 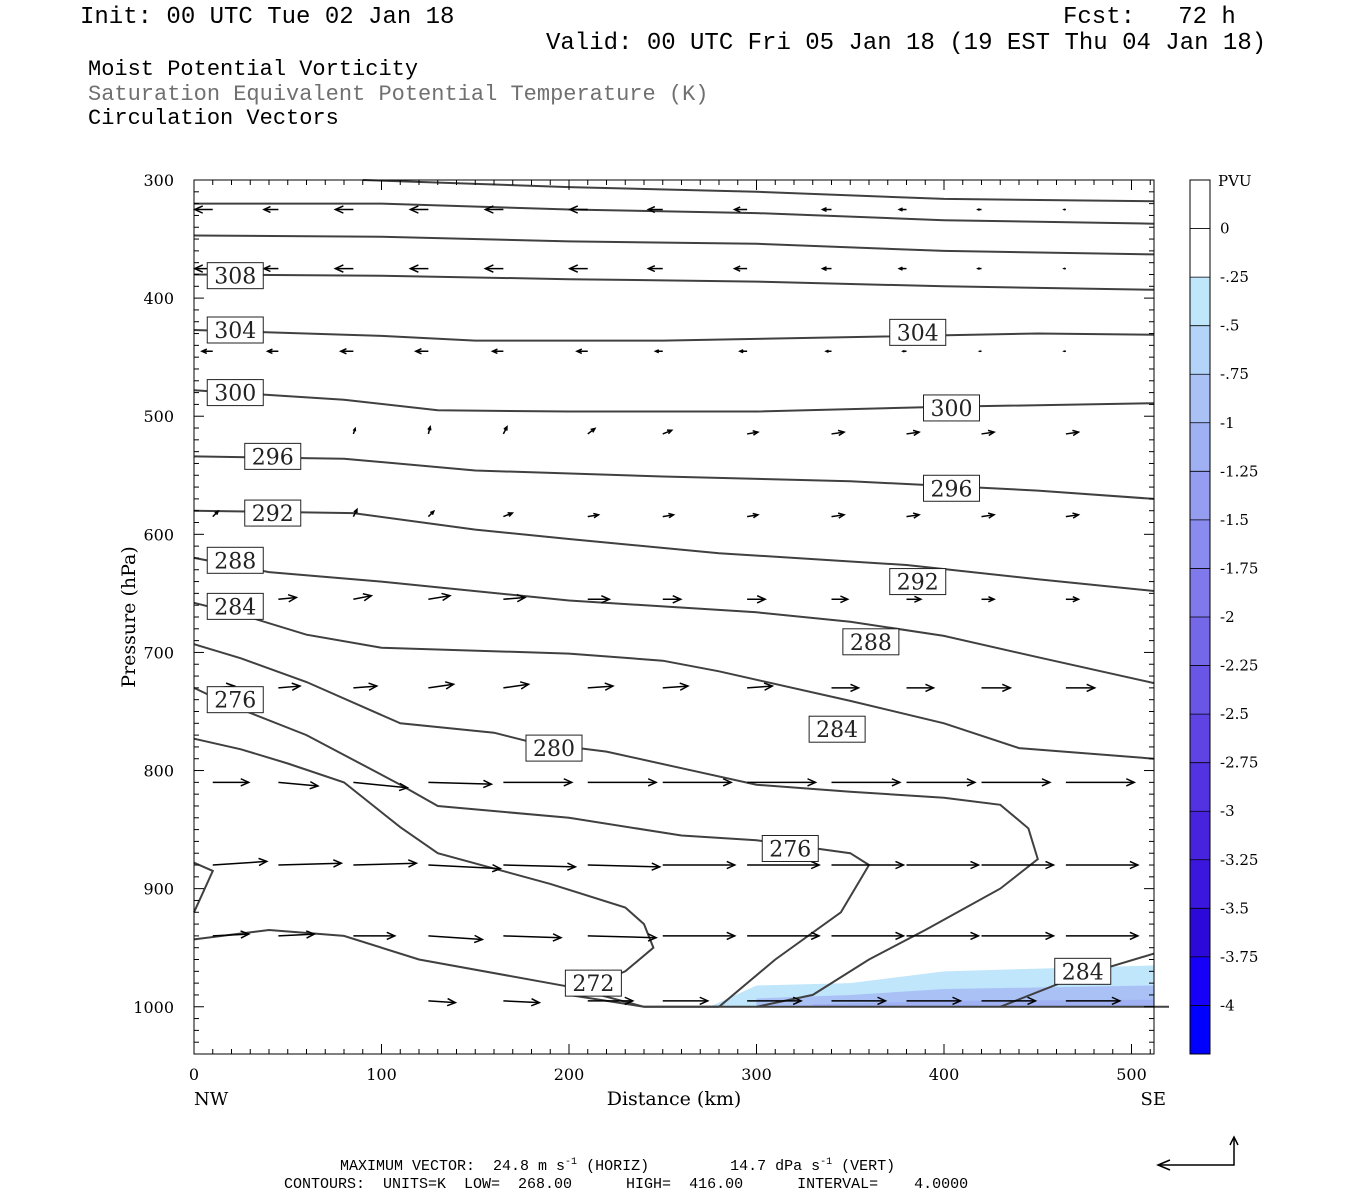 I want to click on contour-label: 276, so click(x=790, y=848).